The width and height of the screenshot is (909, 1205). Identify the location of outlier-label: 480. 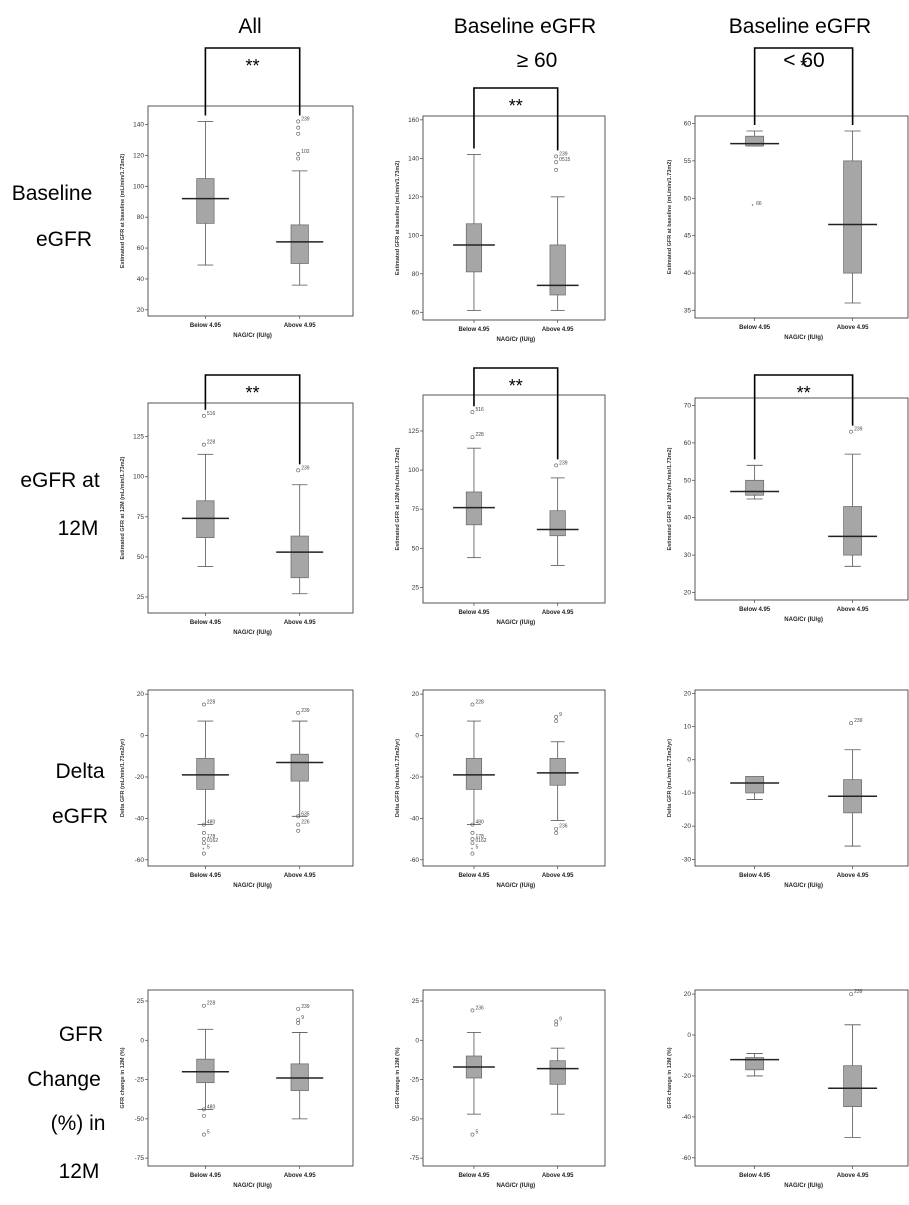
(211, 823).